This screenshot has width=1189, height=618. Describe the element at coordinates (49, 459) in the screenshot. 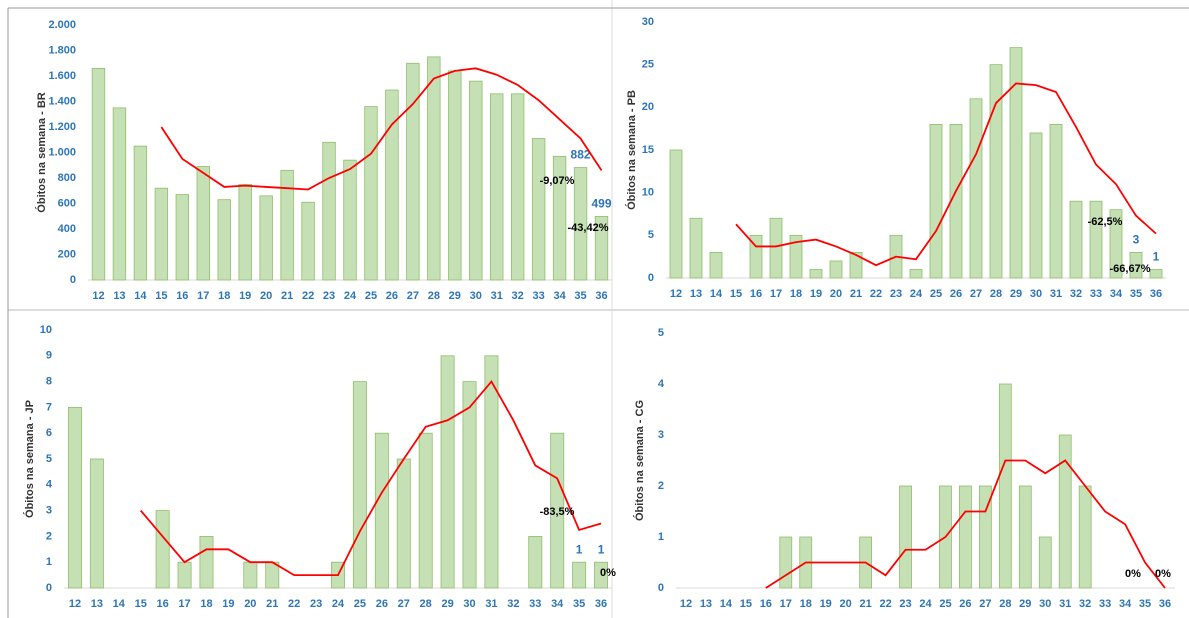

I see `y-tick-label: 5` at that location.